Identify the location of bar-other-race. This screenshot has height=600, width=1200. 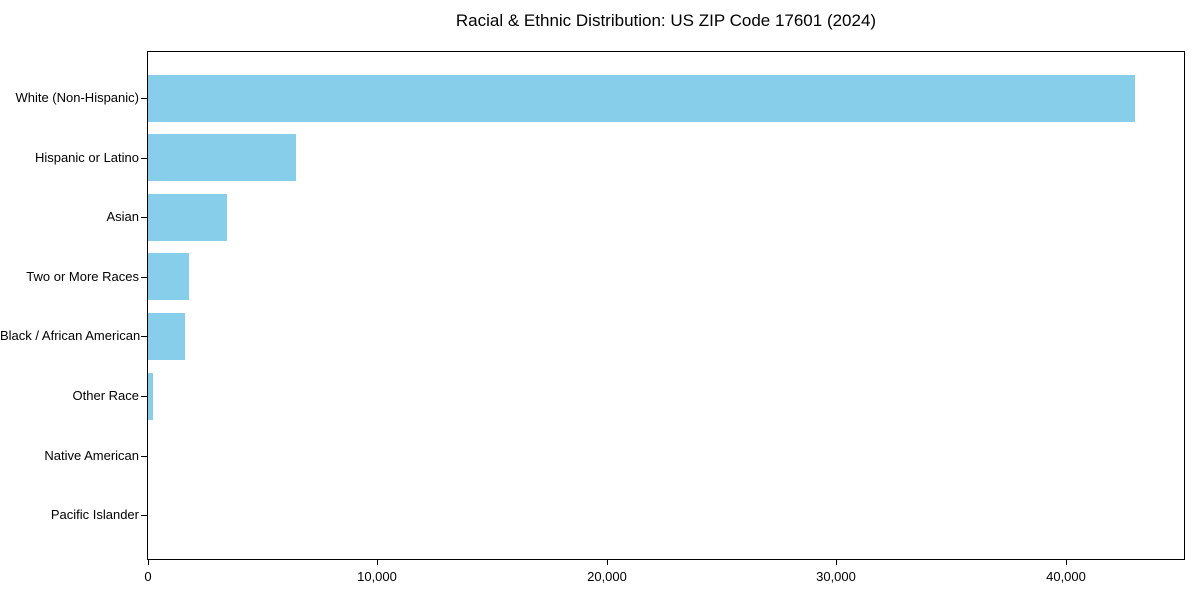
(150, 396).